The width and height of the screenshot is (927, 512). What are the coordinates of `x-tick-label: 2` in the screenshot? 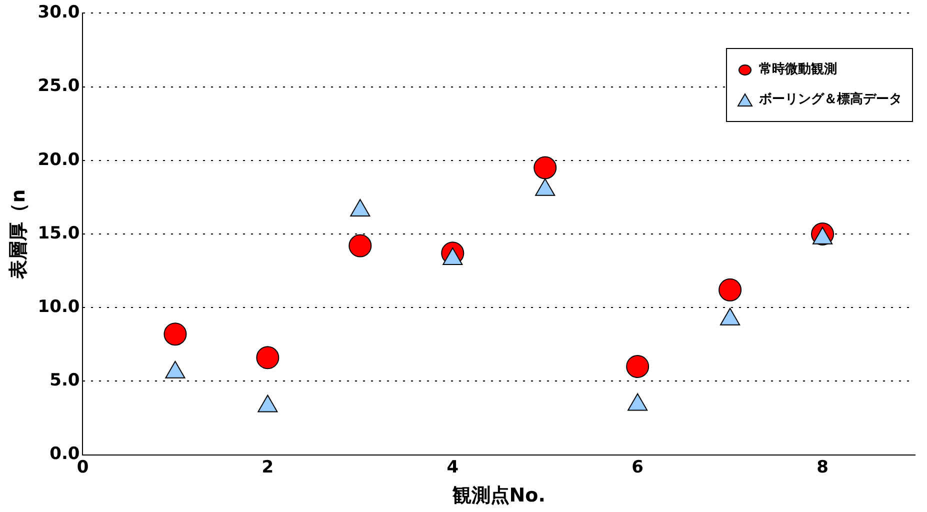 It's located at (268, 467).